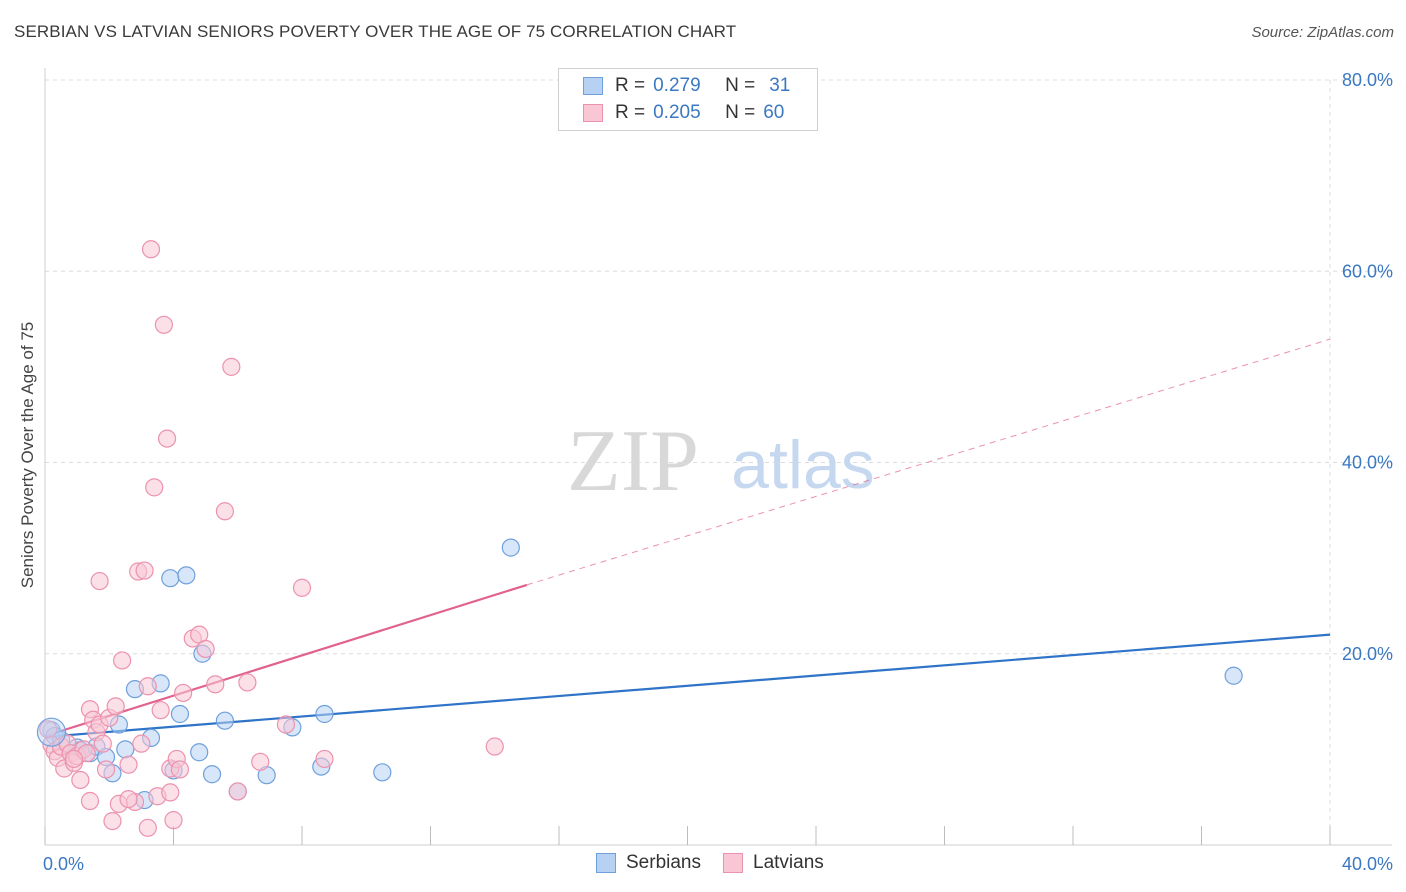 The width and height of the screenshot is (1406, 892). Describe the element at coordinates (1367, 80) in the screenshot. I see `y-tick-label: 80.0%` at that location.